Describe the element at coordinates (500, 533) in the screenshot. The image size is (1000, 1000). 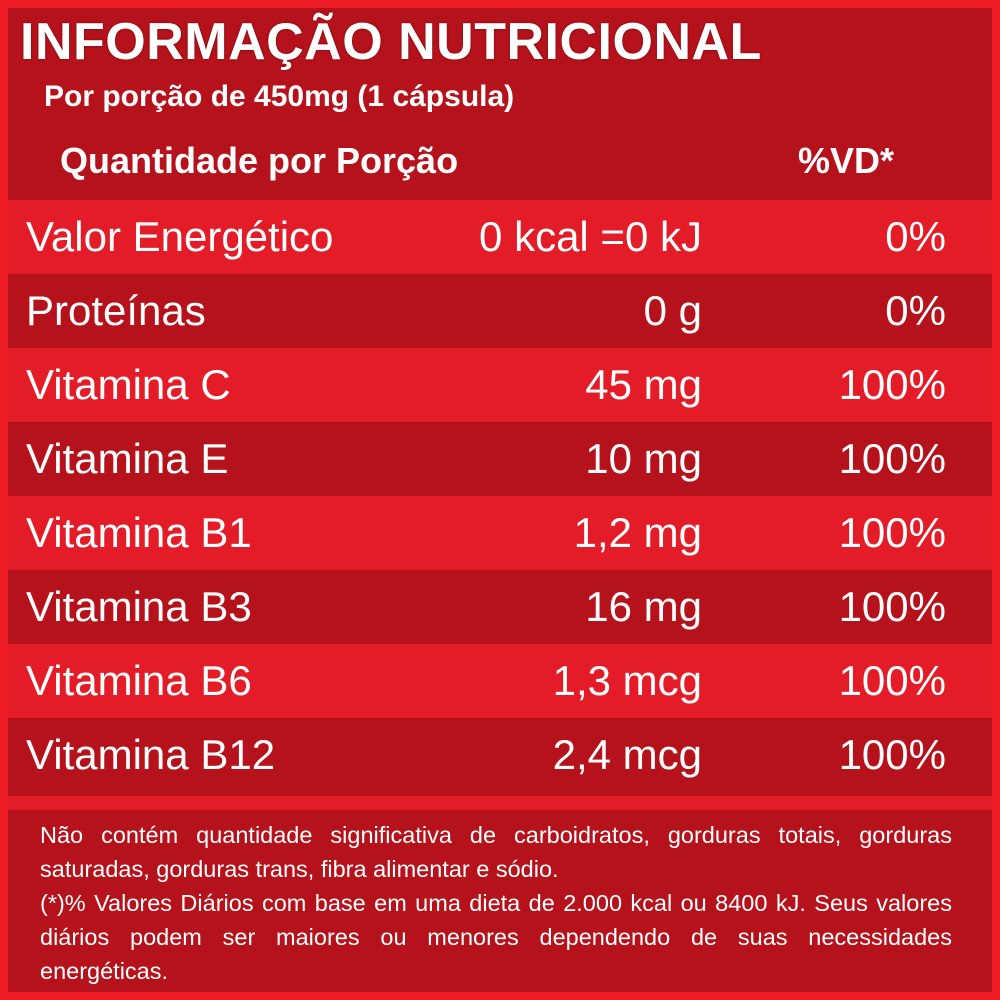
I see `table-row: Vitamina B1 1,2 mg 100%` at that location.